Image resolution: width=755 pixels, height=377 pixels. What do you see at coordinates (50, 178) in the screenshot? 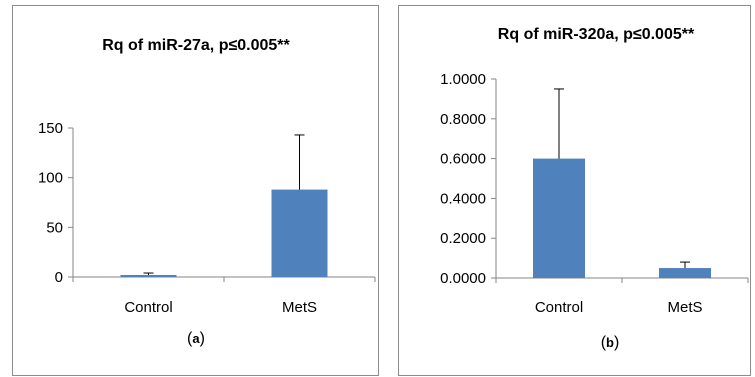
I see `y-tick-label: 100` at bounding box center [50, 178].